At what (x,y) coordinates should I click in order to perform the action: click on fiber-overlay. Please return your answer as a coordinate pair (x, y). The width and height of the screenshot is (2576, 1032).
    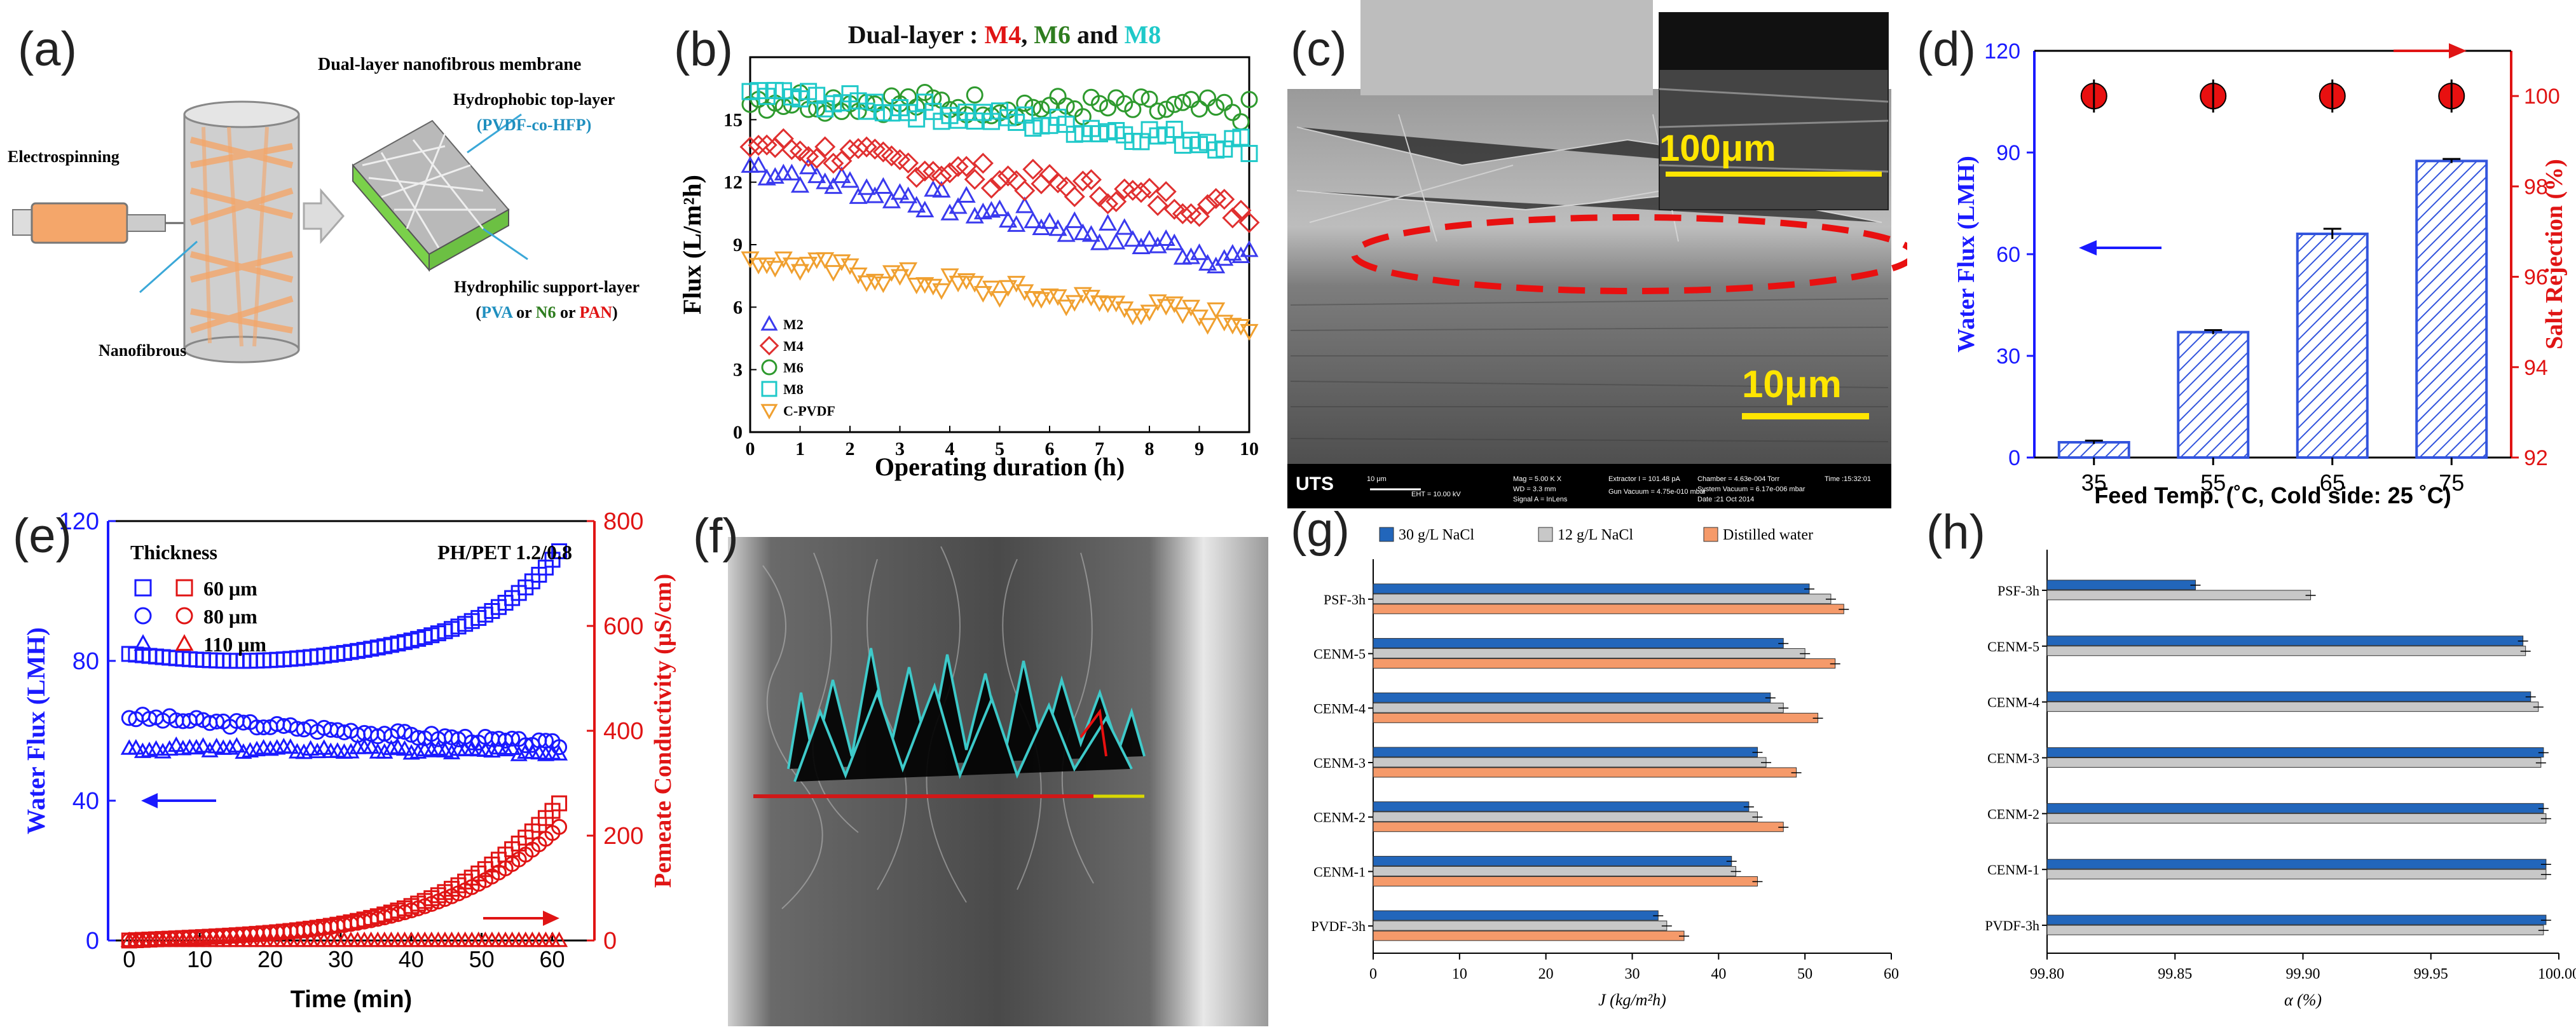
    Looking at the image, I should click on (966, 715).